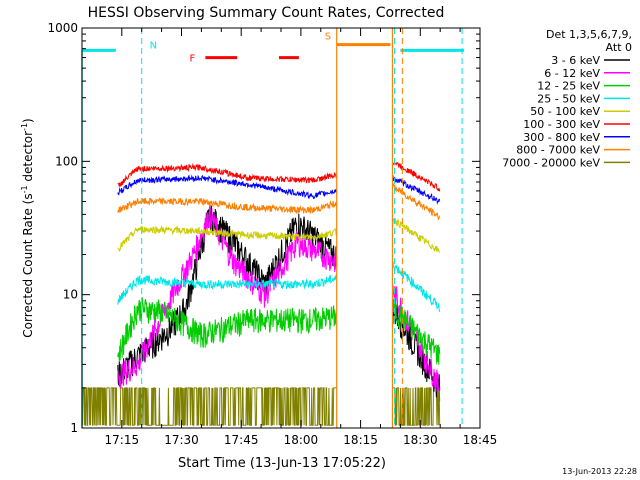  What do you see at coordinates (279, 189) in the screenshot?
I see `series-line-blue` at bounding box center [279, 189].